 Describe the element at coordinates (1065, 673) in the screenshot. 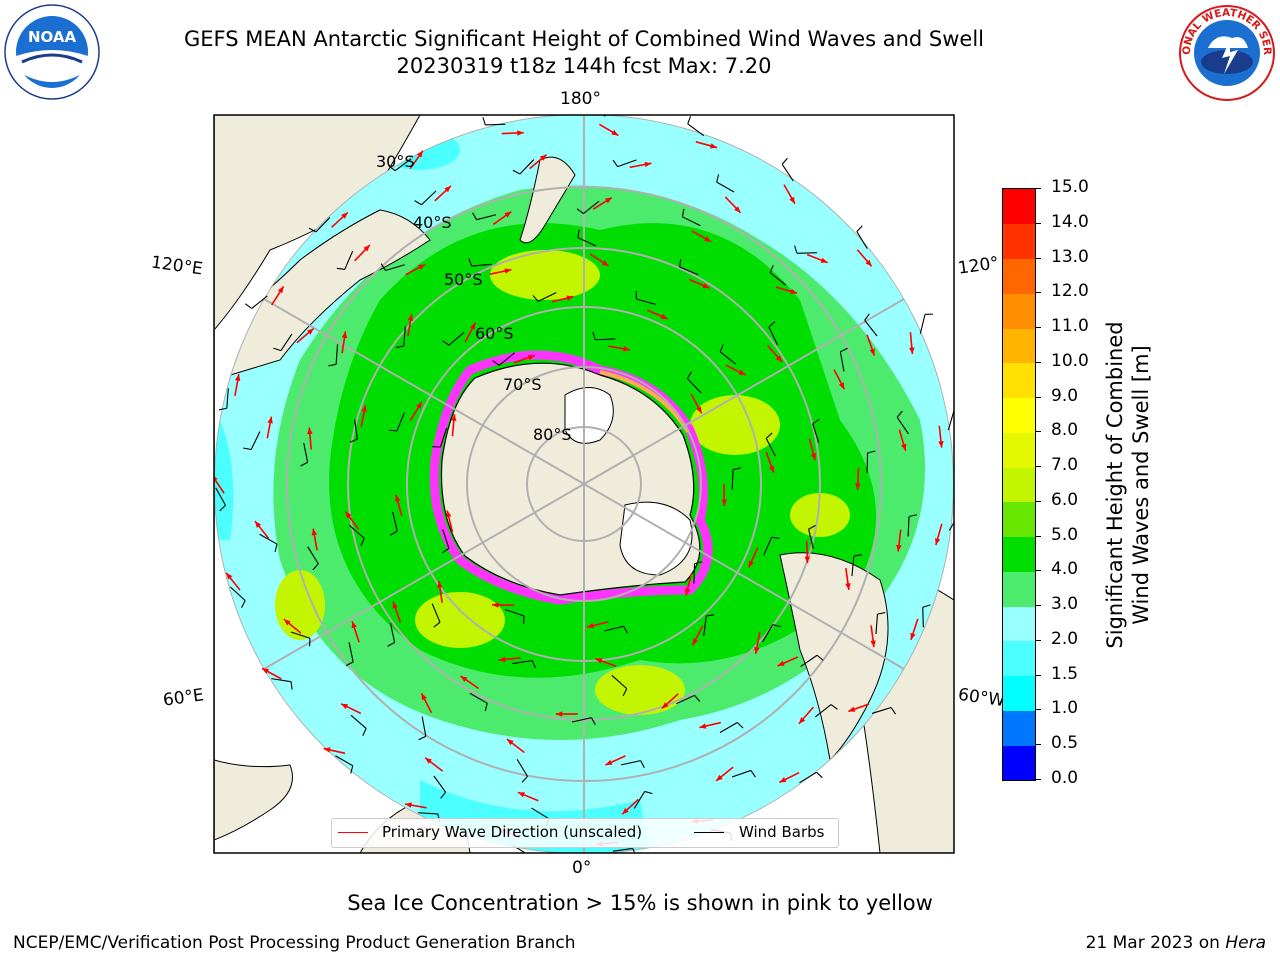

I see `colorbar-tick-label: 1.5` at that location.